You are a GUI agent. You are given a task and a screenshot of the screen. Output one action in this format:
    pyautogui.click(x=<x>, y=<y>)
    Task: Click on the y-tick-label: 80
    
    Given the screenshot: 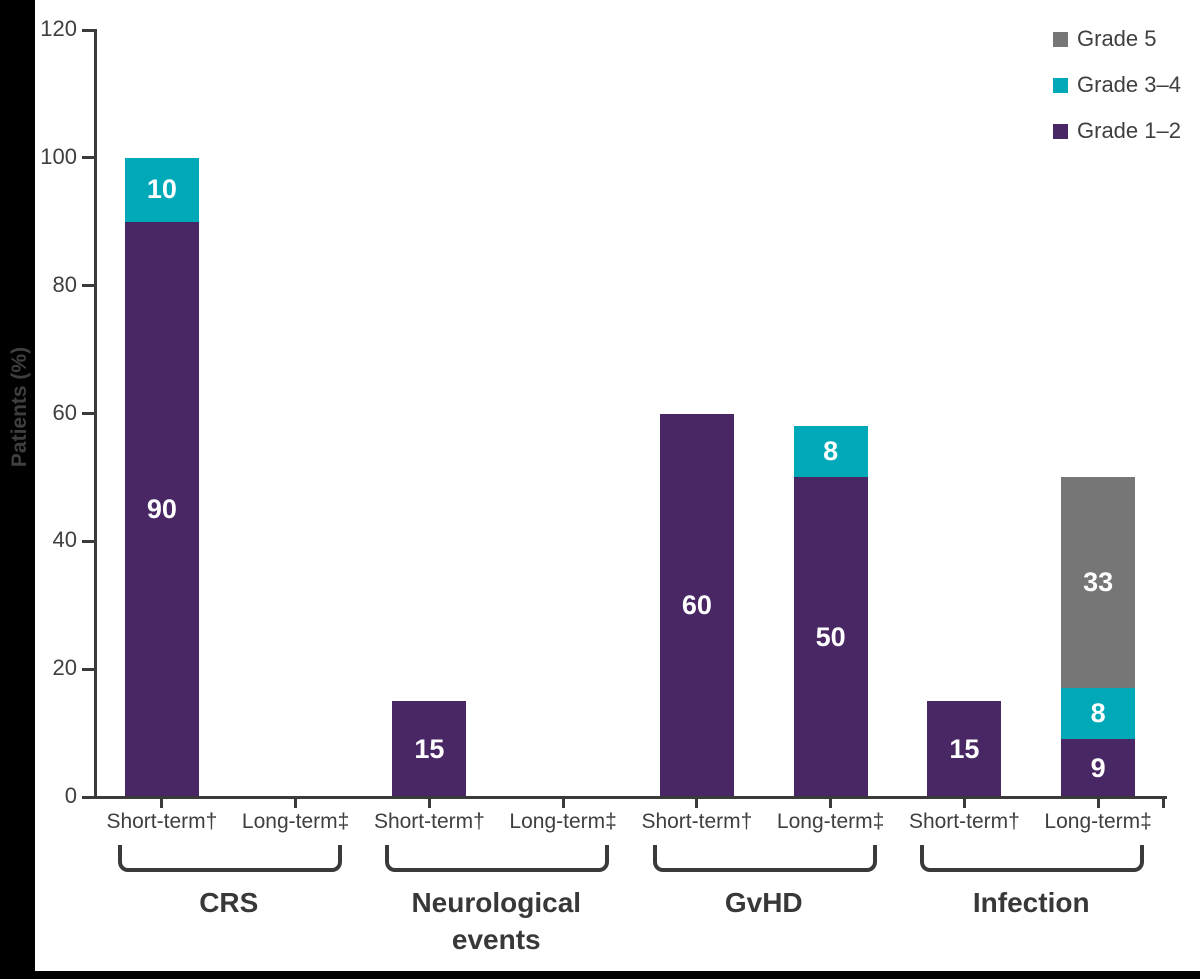 What is the action you would take?
    pyautogui.click(x=64, y=284)
    